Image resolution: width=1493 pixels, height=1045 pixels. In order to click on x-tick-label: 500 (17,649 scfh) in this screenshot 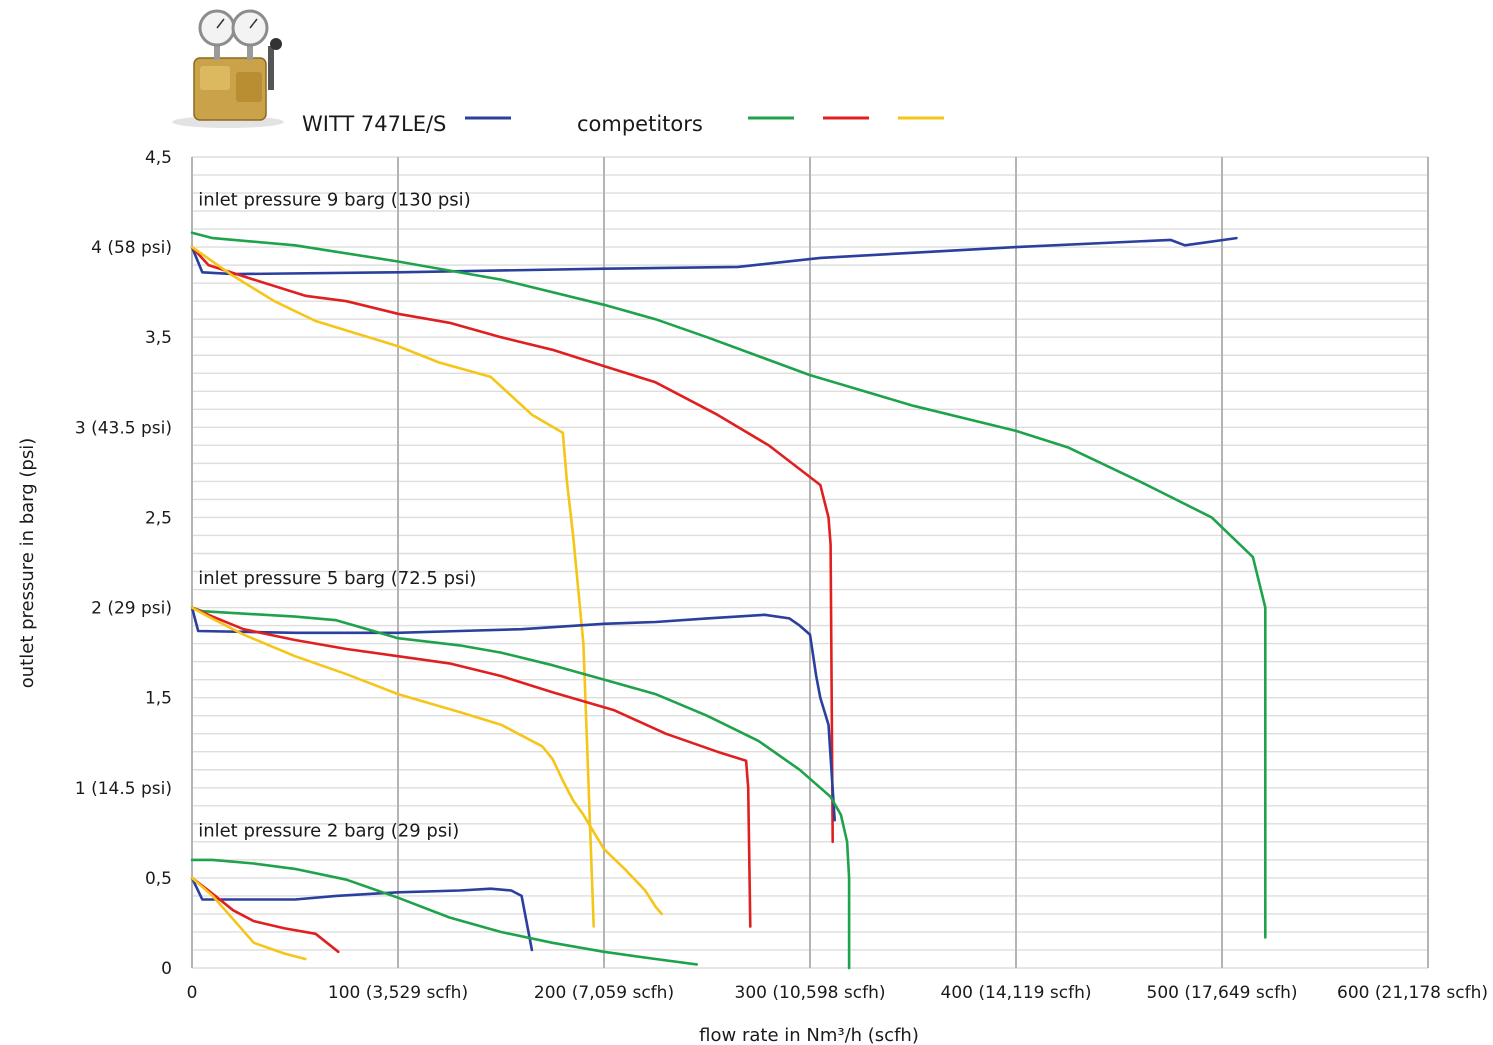, I will do `click(1222, 993)`.